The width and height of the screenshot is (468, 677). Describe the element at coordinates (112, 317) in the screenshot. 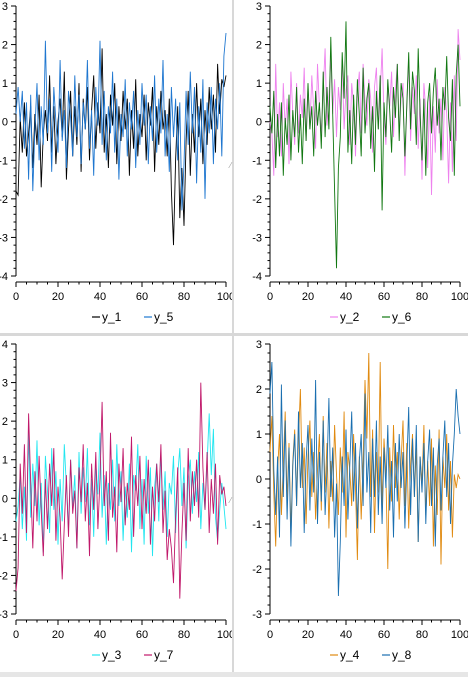

I see `legend-label: y_1` at that location.